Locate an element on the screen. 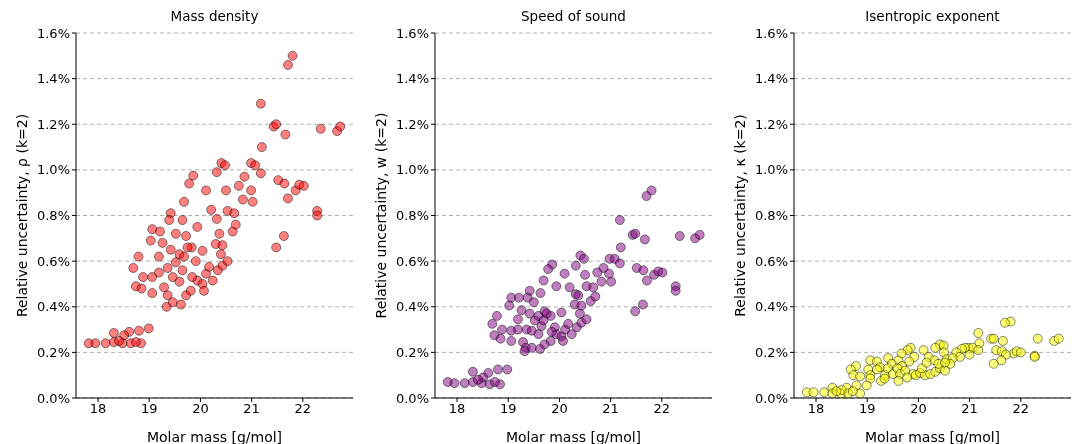  y-axis-title: Relative uncertainty, κ (k=2) is located at coordinates (739, 215).